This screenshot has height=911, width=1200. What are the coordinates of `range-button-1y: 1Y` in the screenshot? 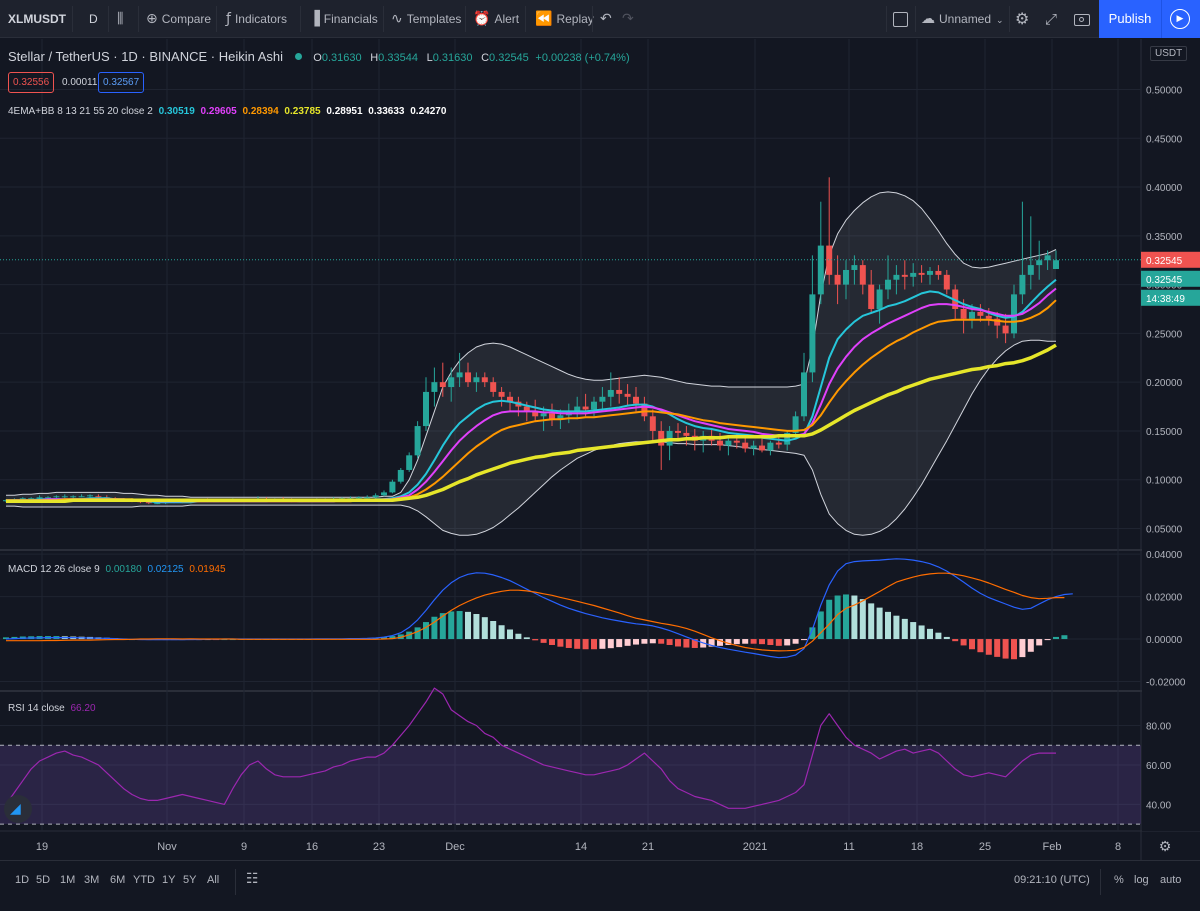 It's located at (169, 880).